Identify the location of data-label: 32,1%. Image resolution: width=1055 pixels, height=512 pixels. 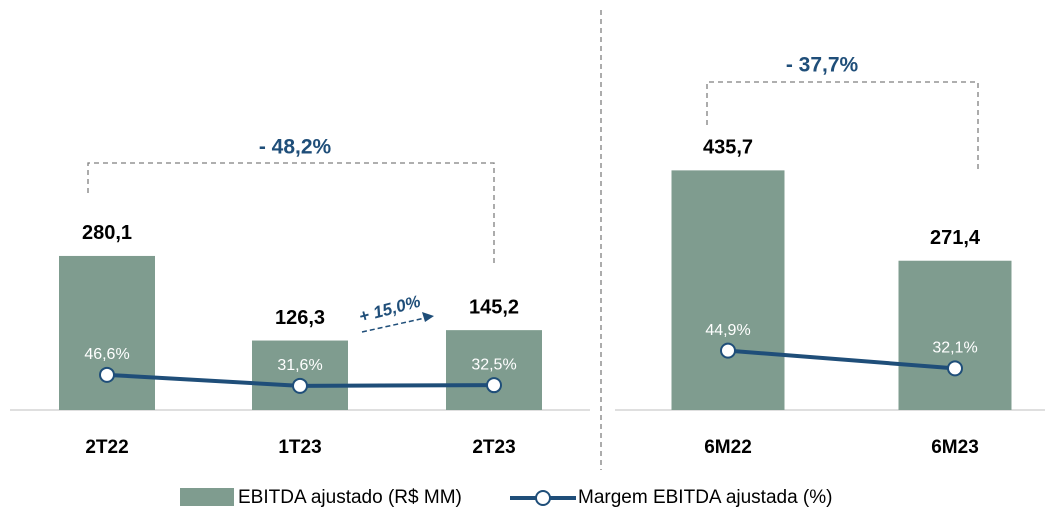
(954, 348).